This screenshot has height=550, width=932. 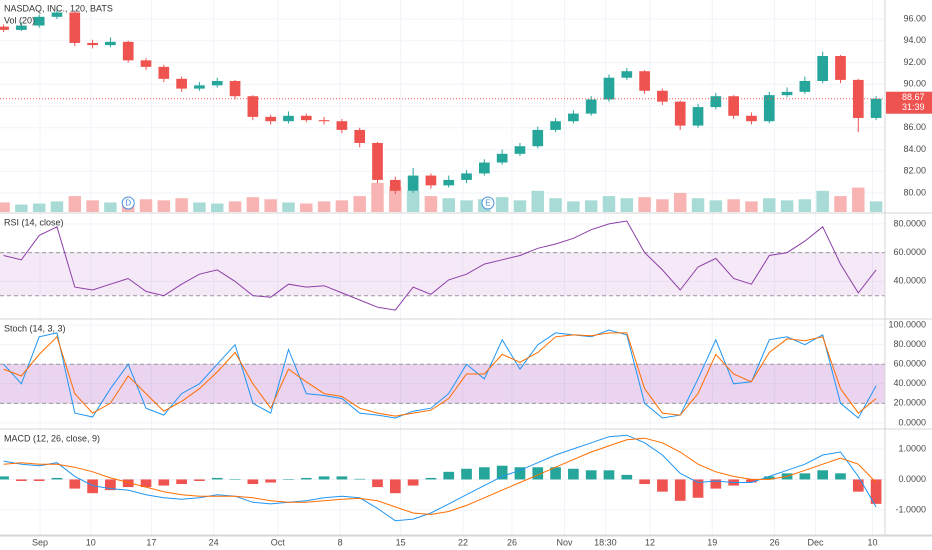 I want to click on event-label: E, so click(x=487, y=203).